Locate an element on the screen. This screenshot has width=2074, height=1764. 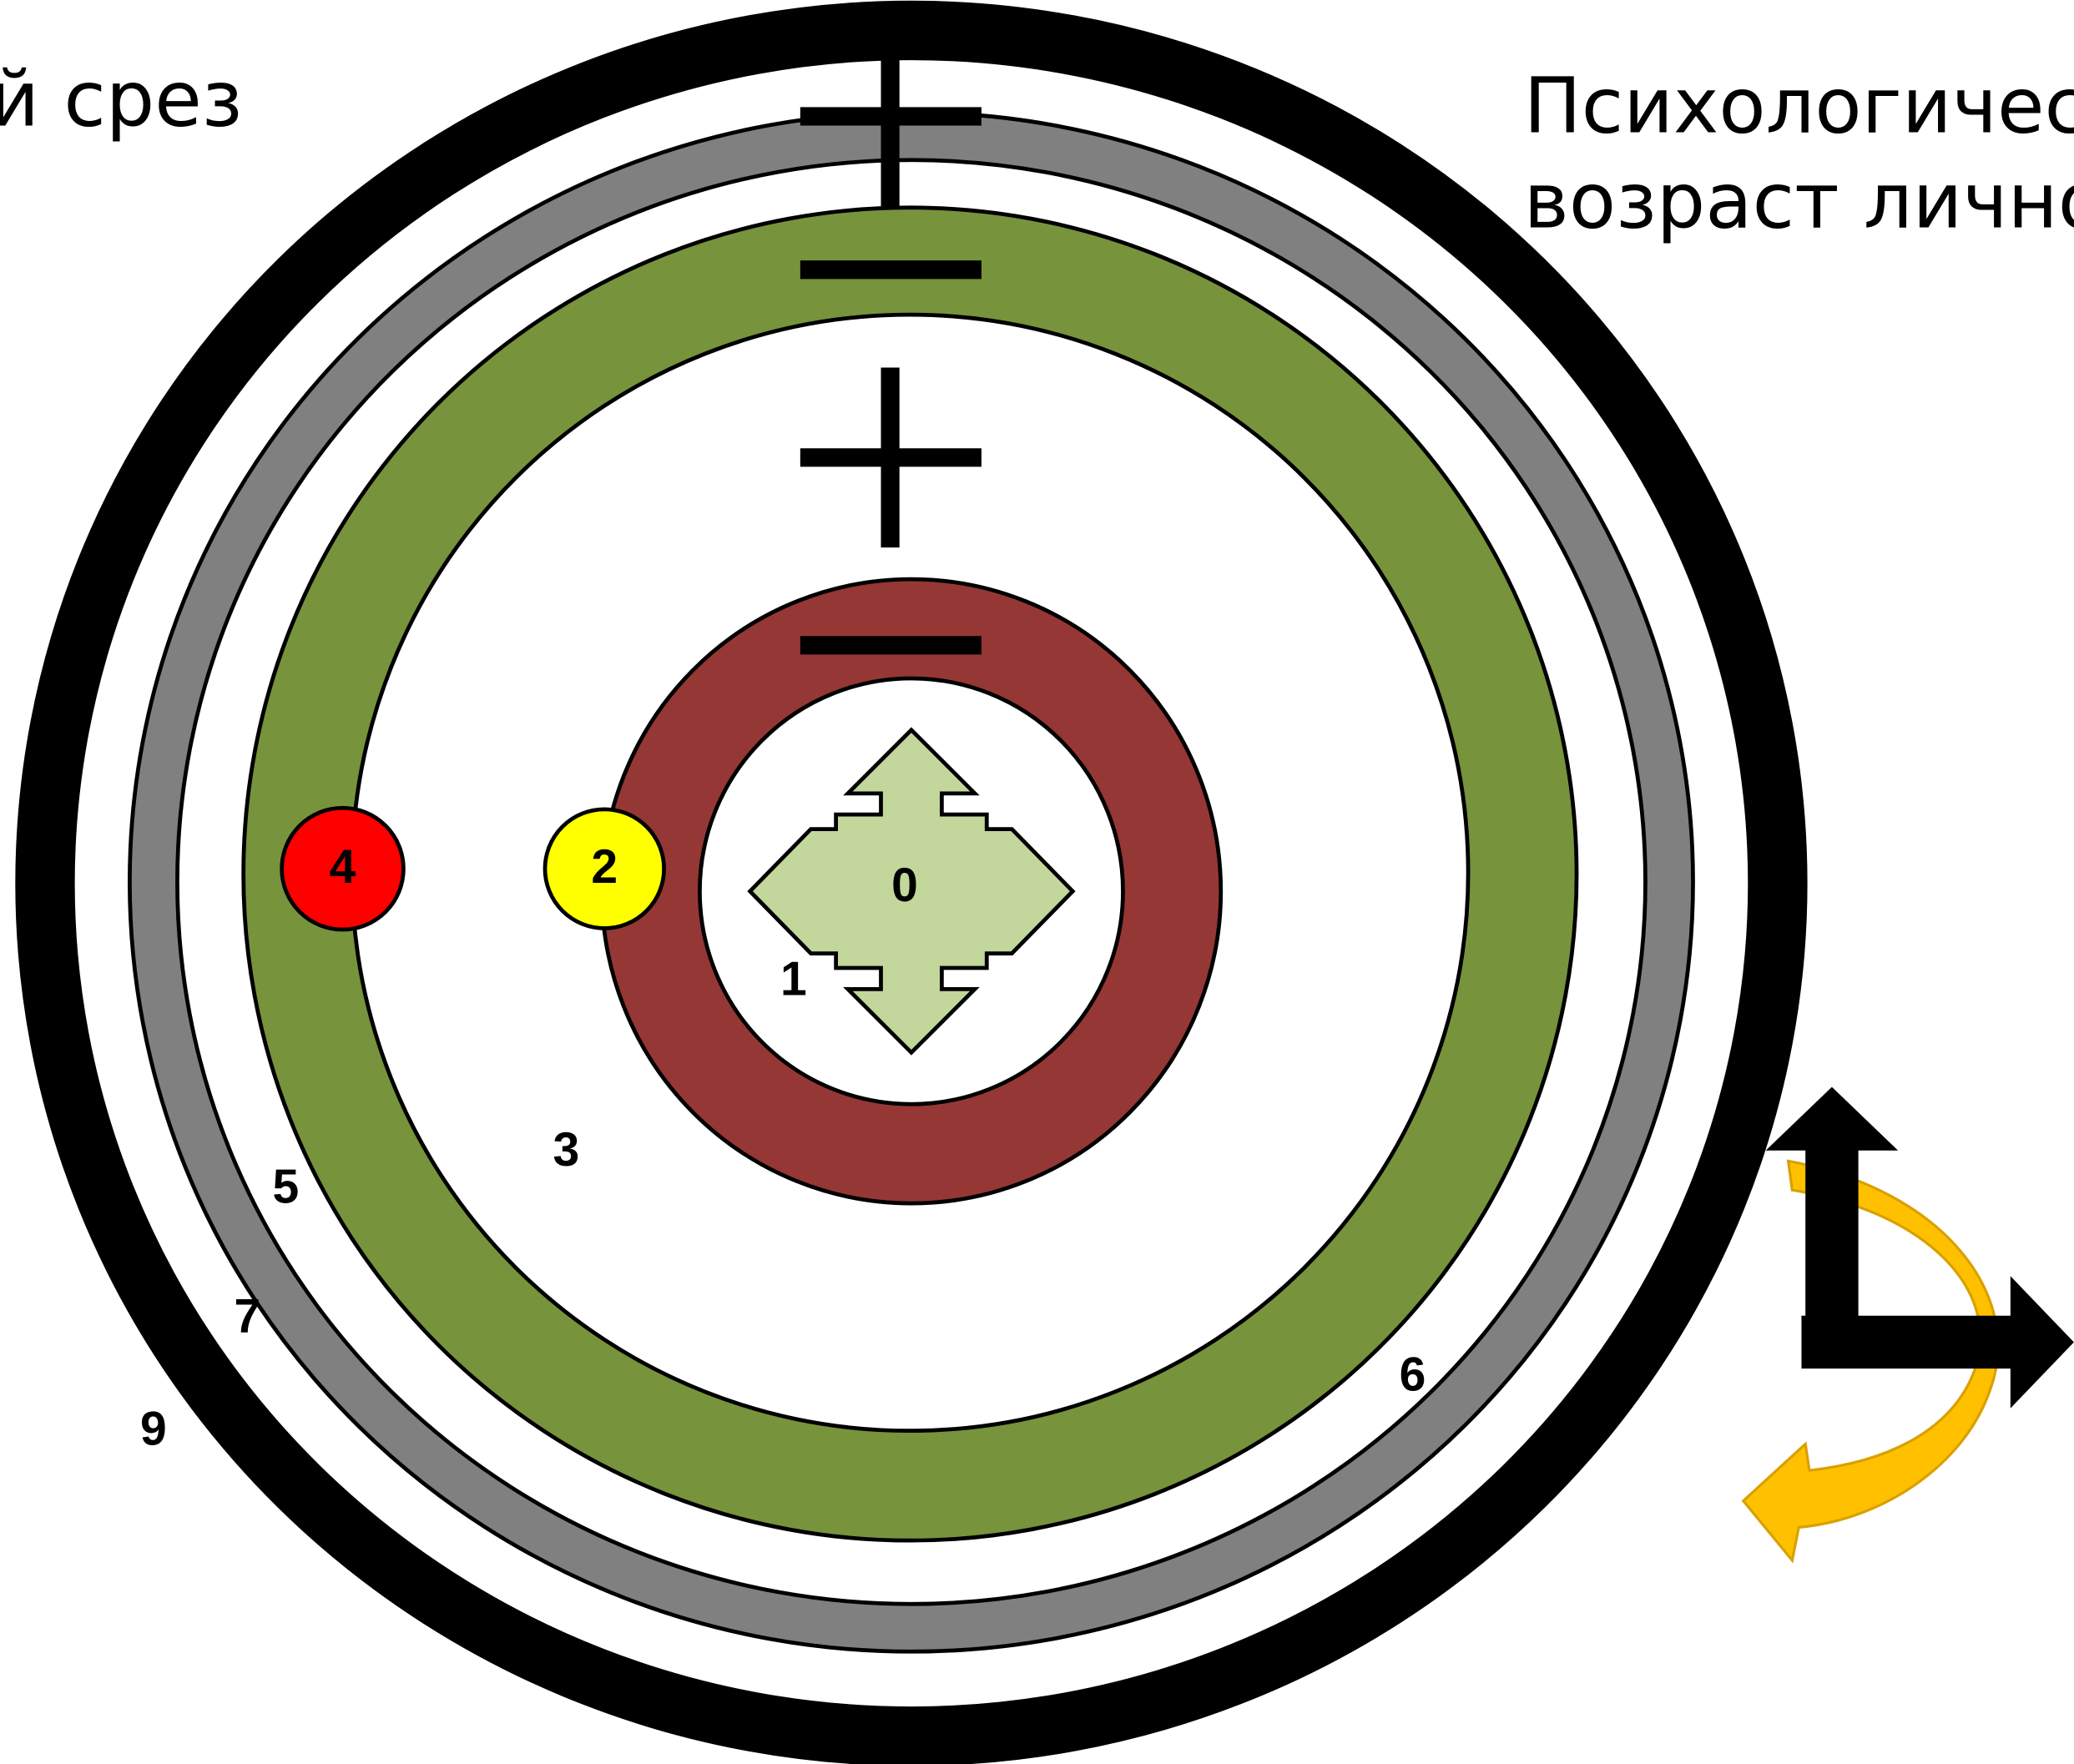
left-title: й срез is located at coordinates (121, 99).